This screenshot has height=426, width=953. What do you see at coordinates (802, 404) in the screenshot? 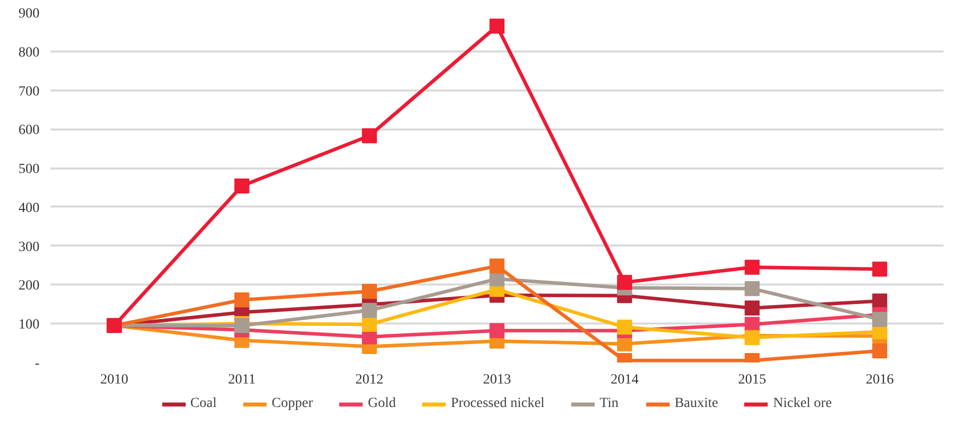
I see `legend-label: Nickel ore` at bounding box center [802, 404].